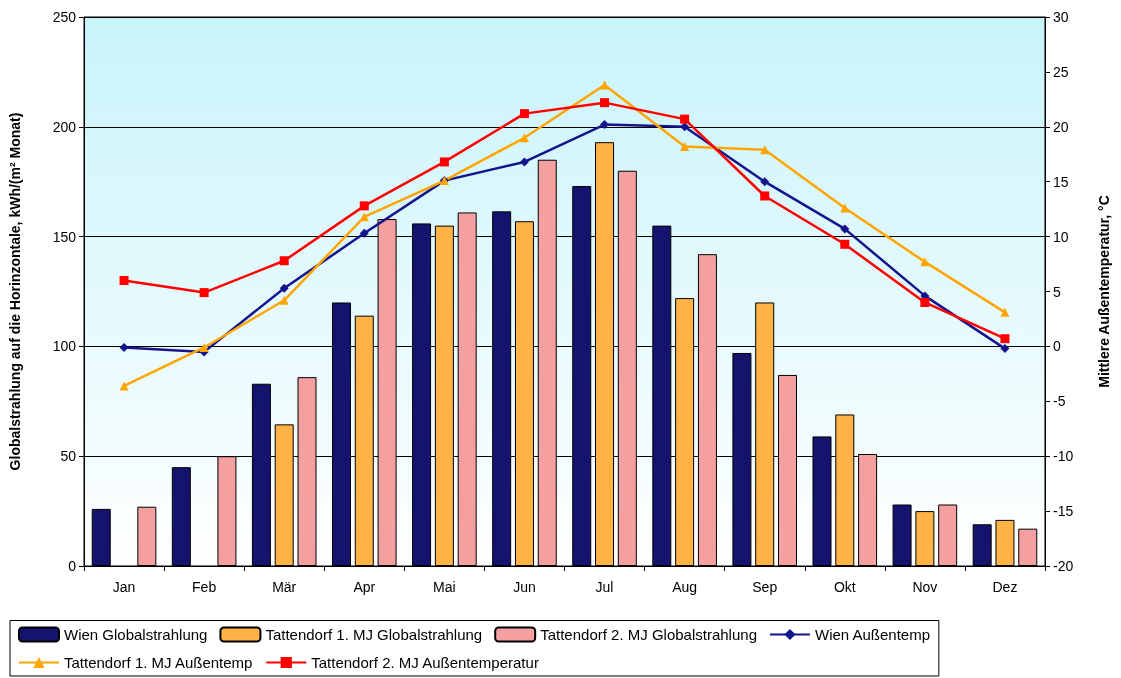 This screenshot has width=1121, height=678. Describe the element at coordinates (1063, 566) in the screenshot. I see `y2-tick-label: -20` at that location.